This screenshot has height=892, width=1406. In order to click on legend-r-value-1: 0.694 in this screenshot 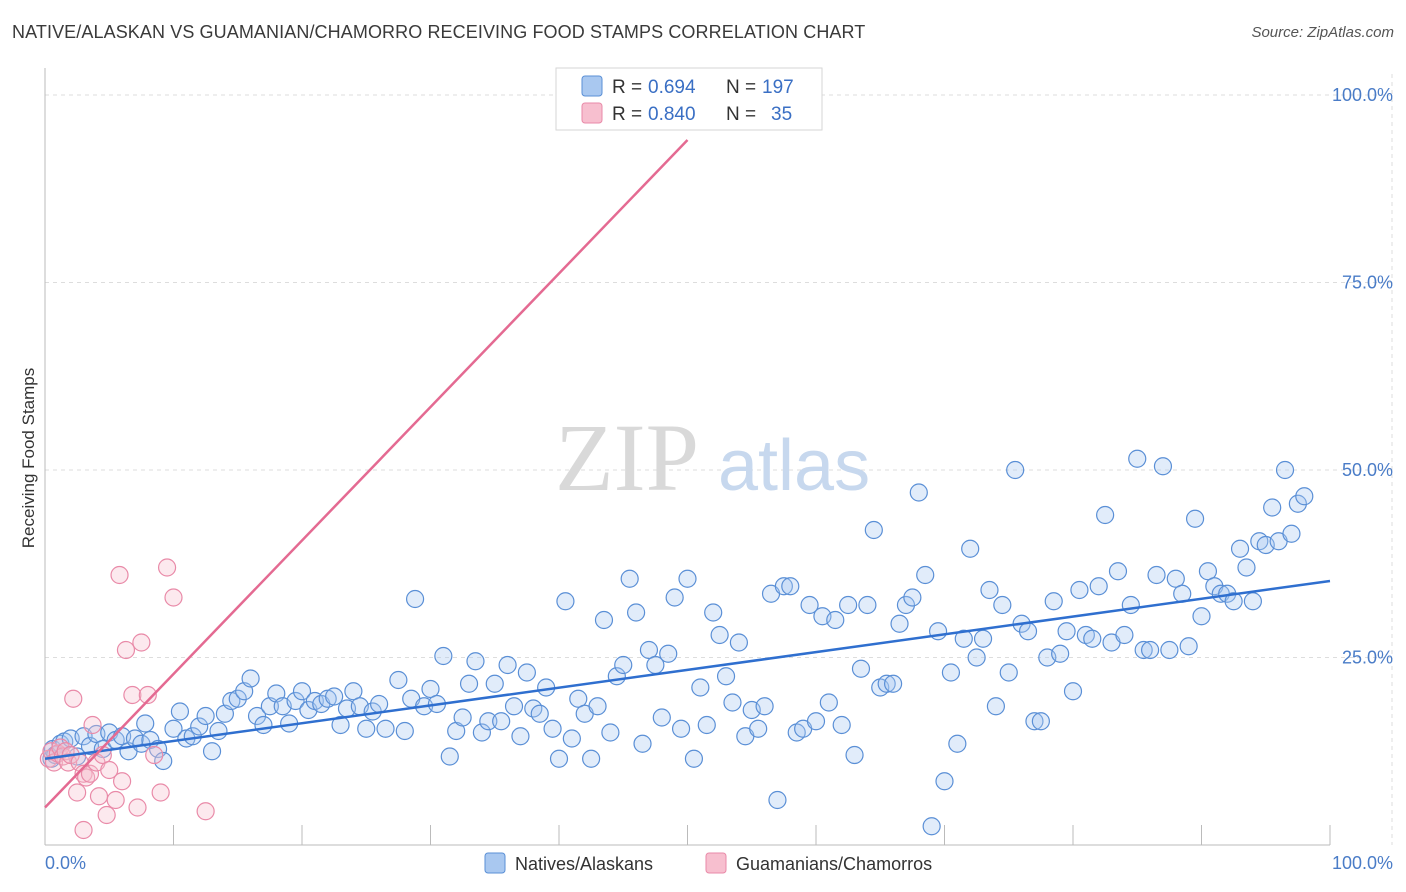, I will do `click(672, 87)`.